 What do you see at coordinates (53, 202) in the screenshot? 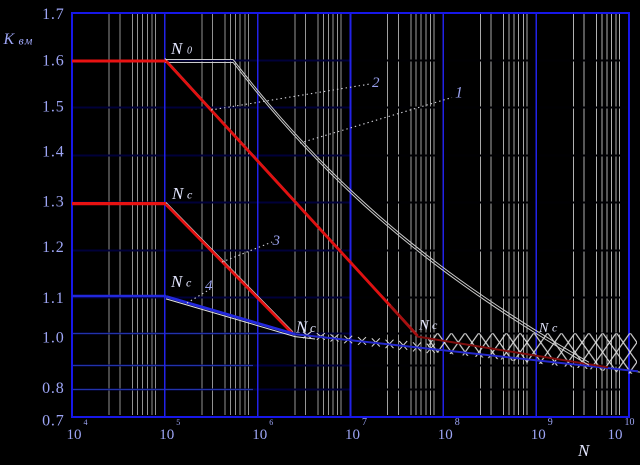
I see `svg-text: 1.3` at bounding box center [53, 202].